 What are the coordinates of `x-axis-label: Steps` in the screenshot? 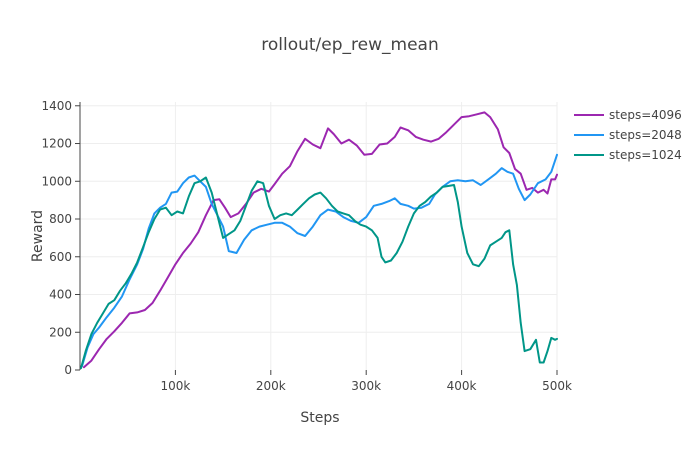 It's located at (319, 418).